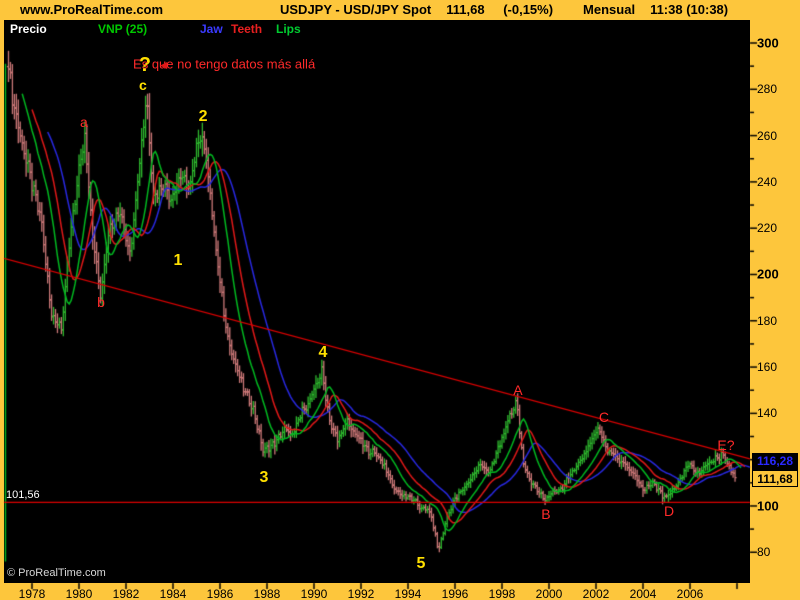  What do you see at coordinates (767, 367) in the screenshot?
I see `y-axis-label: 160` at bounding box center [767, 367].